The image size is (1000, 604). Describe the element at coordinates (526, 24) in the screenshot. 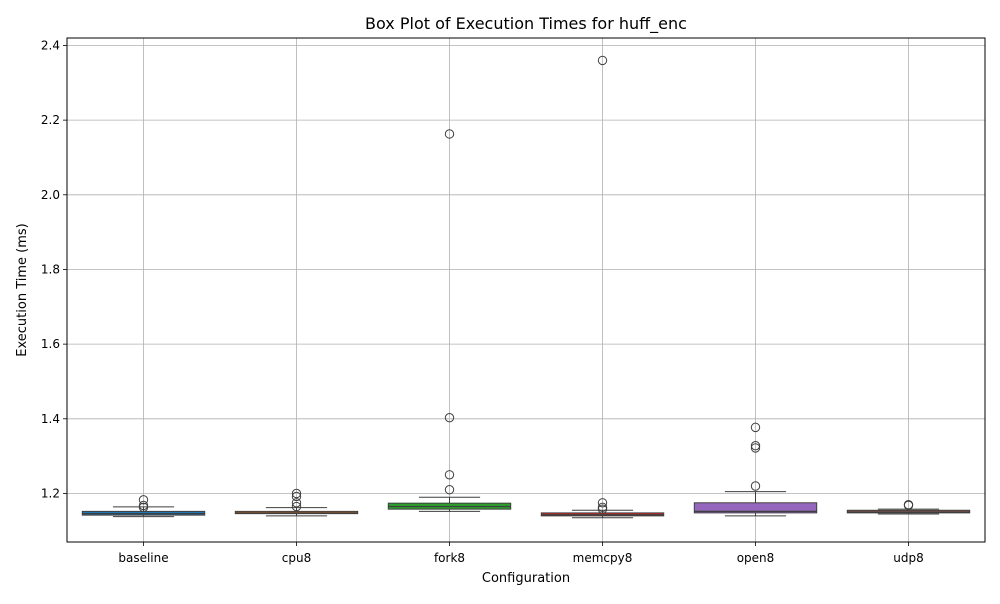

I see `chart-title: Box Plot of Execution Times for huff_enc` at that location.